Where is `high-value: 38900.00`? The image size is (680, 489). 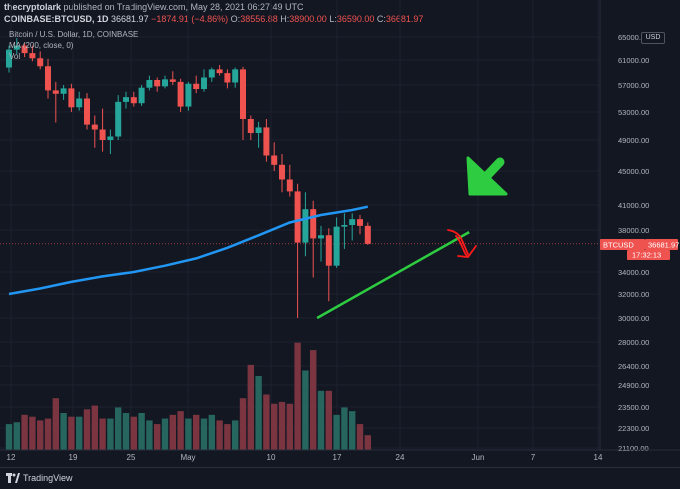
high-value: 38900.00 is located at coordinates (308, 19).